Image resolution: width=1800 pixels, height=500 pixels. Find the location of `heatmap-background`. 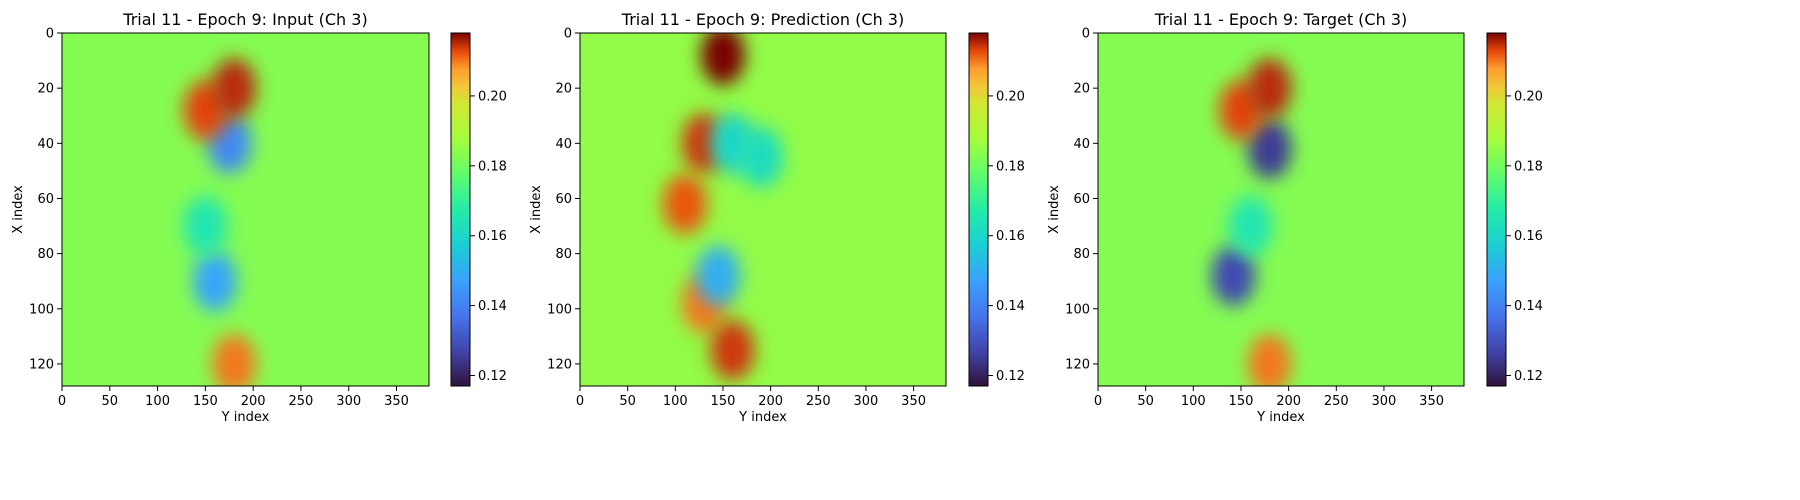

heatmap-background is located at coordinates (763, 209).